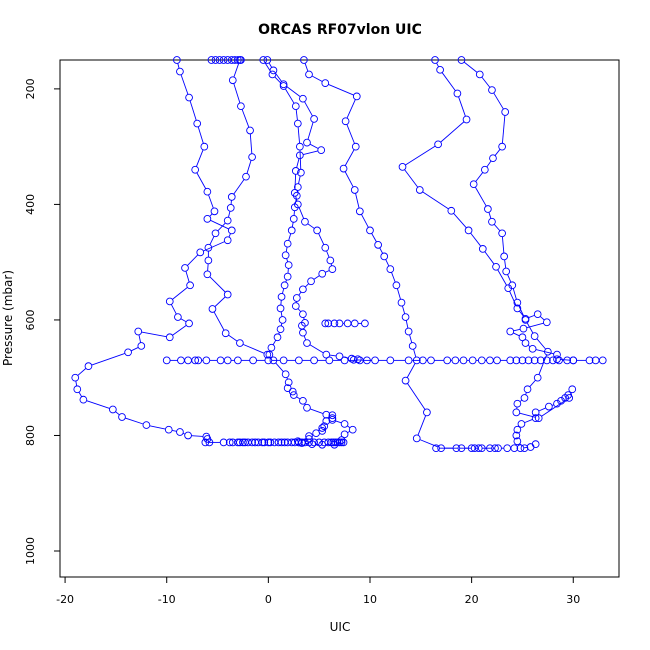 The width and height of the screenshot is (650, 650). What do you see at coordinates (30, 319) in the screenshot?
I see `y-tick-label: 600` at bounding box center [30, 319].